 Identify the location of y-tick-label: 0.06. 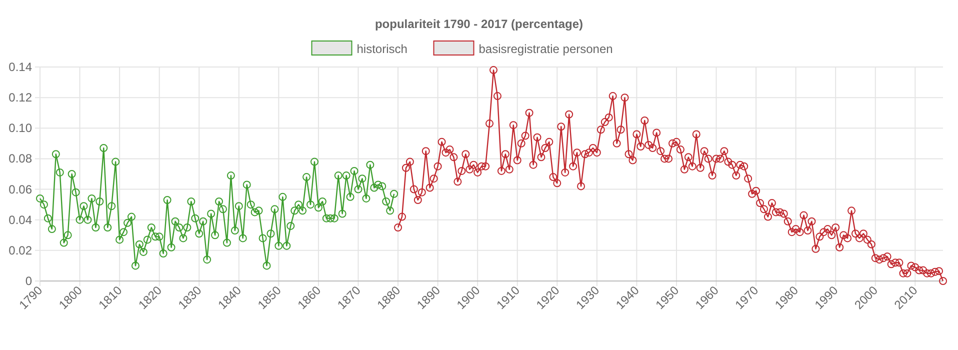
(20, 189).